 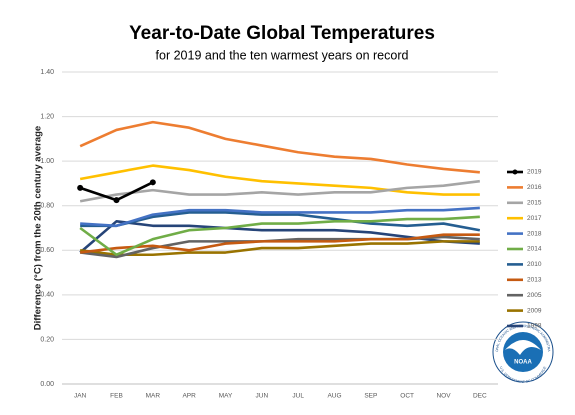 What do you see at coordinates (534, 264) in the screenshot?
I see `legend-label: 2010` at bounding box center [534, 264].